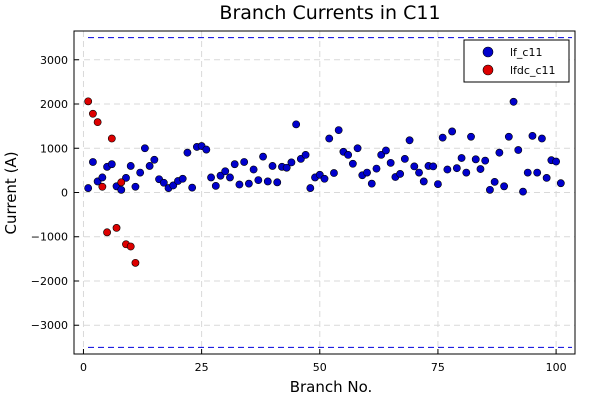 Image resolution: width=600 pixels, height=404 pixels. I want to click on series-lfdc_c11, so click(112, 182).